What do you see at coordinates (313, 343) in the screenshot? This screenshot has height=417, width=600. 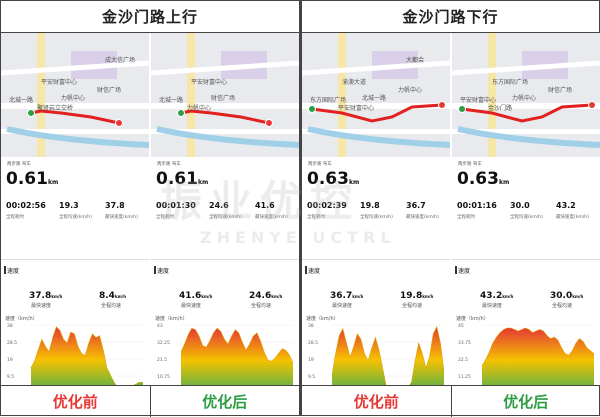 I see `y-tick-label: 28.5` at bounding box center [313, 343].